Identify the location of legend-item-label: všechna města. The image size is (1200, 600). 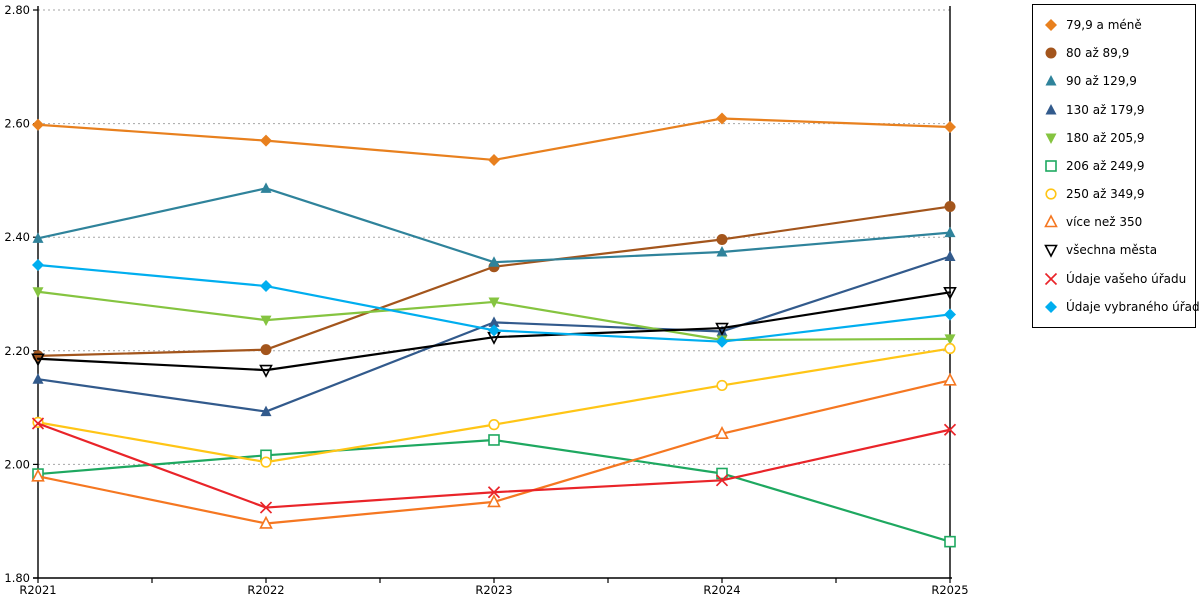
(1112, 250).